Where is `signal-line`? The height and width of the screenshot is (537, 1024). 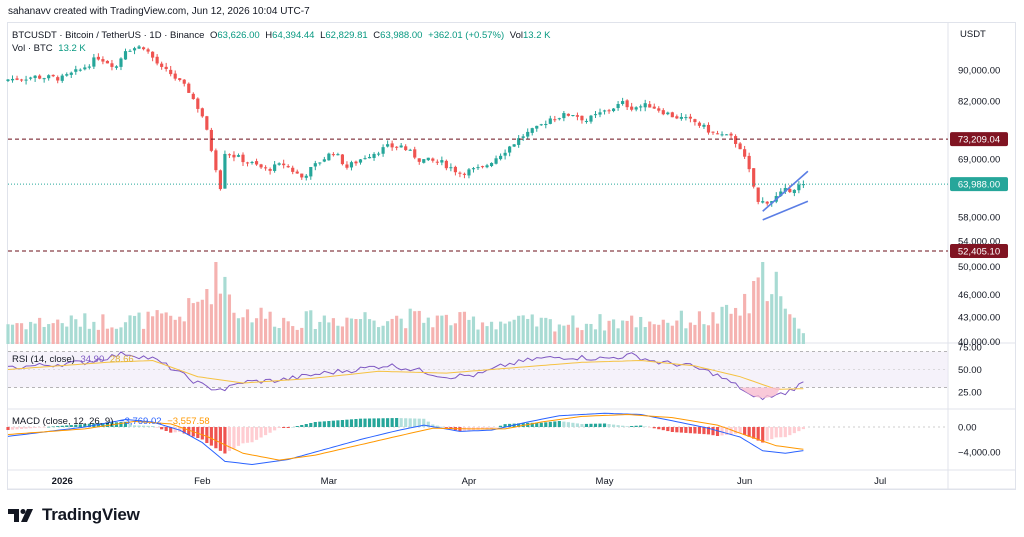 signal-line is located at coordinates (405, 437).